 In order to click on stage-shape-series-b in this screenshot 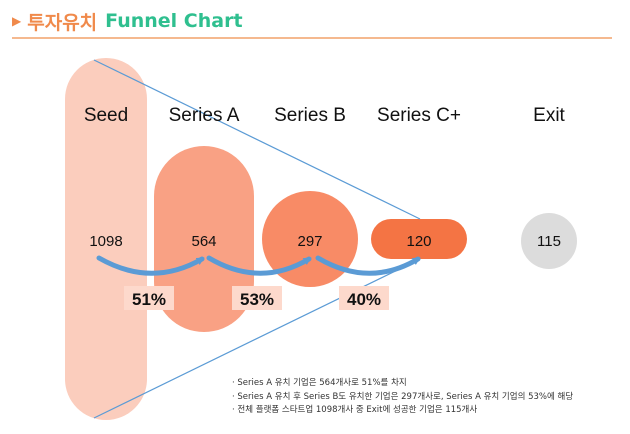, I will do `click(310, 239)`.